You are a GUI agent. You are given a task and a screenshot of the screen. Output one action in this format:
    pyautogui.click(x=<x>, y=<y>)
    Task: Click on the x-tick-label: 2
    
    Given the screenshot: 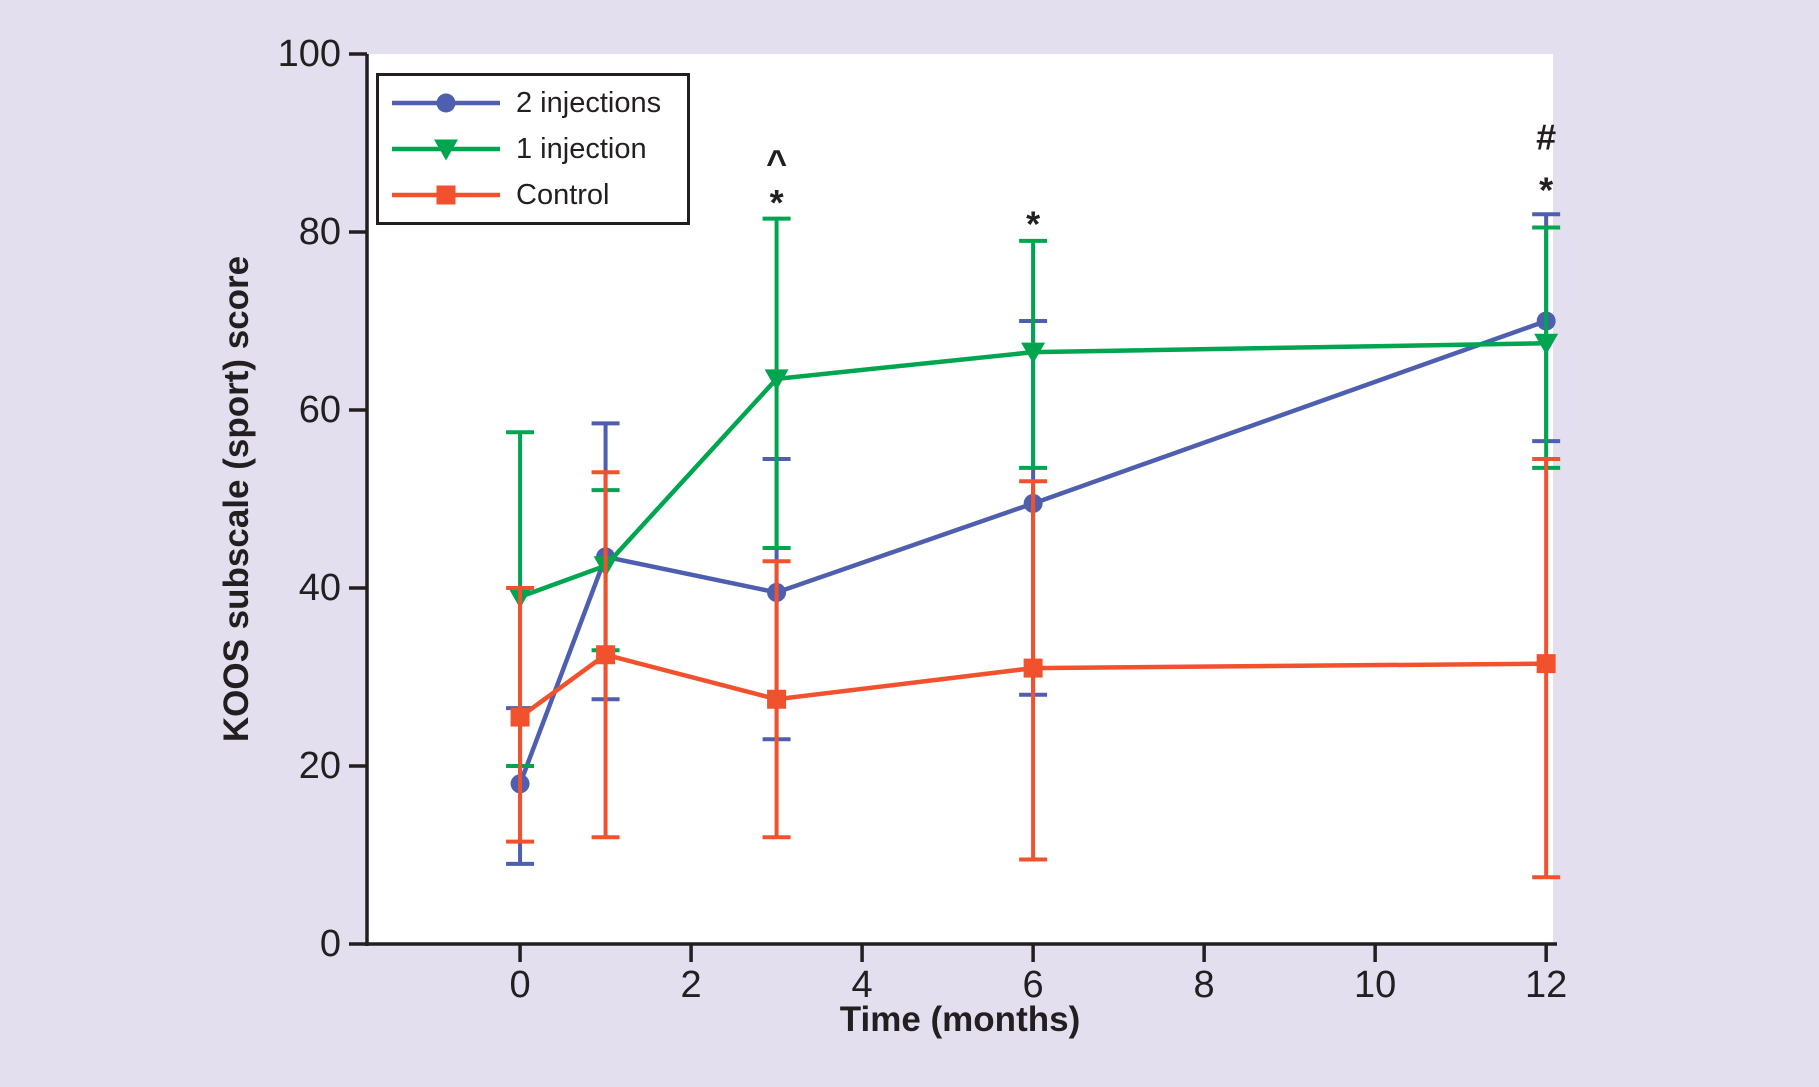 What is the action you would take?
    pyautogui.click(x=691, y=985)
    